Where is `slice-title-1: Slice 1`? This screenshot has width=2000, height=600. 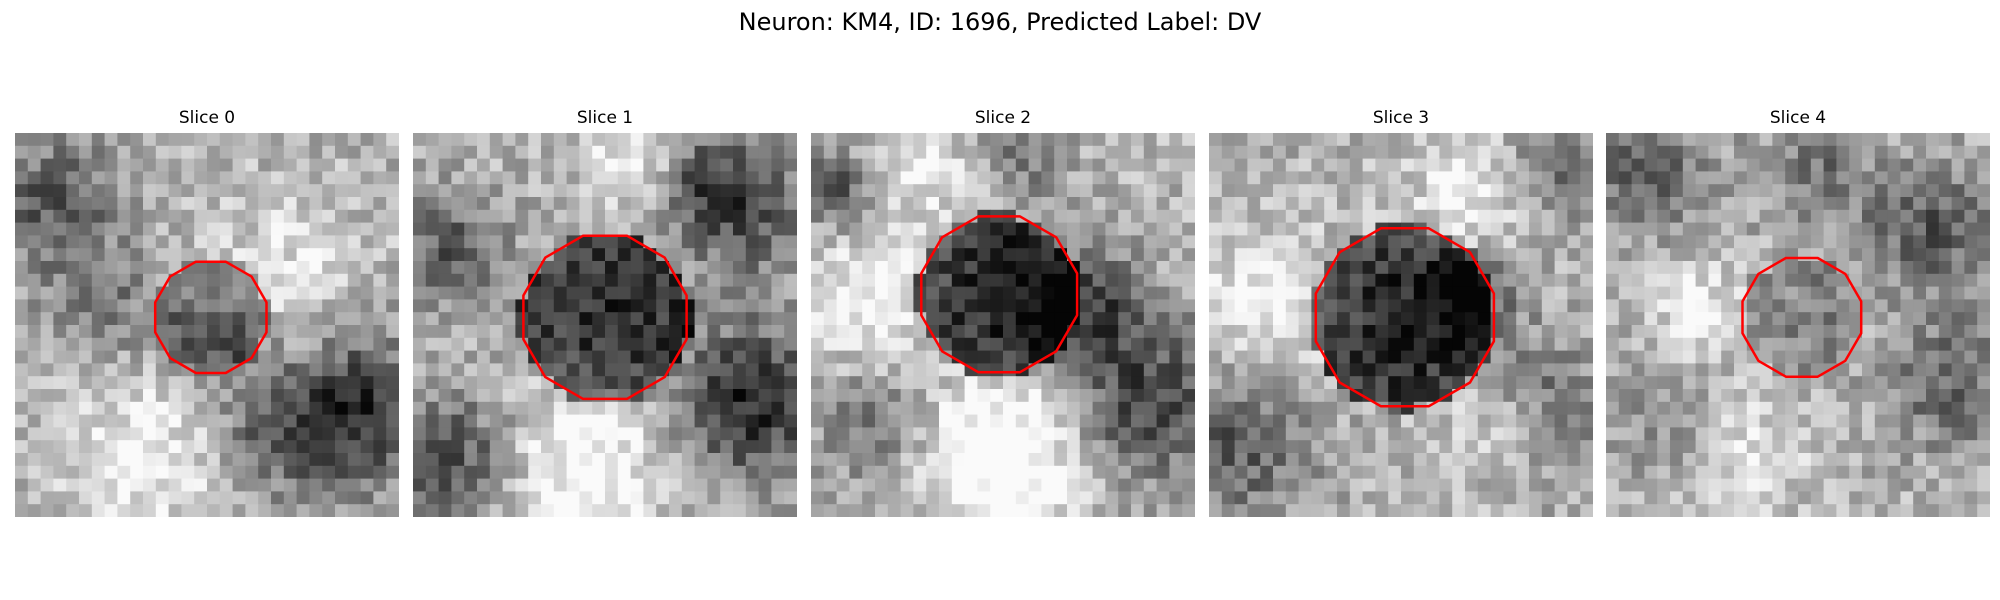 slice-title-1: Slice 1 is located at coordinates (605, 118).